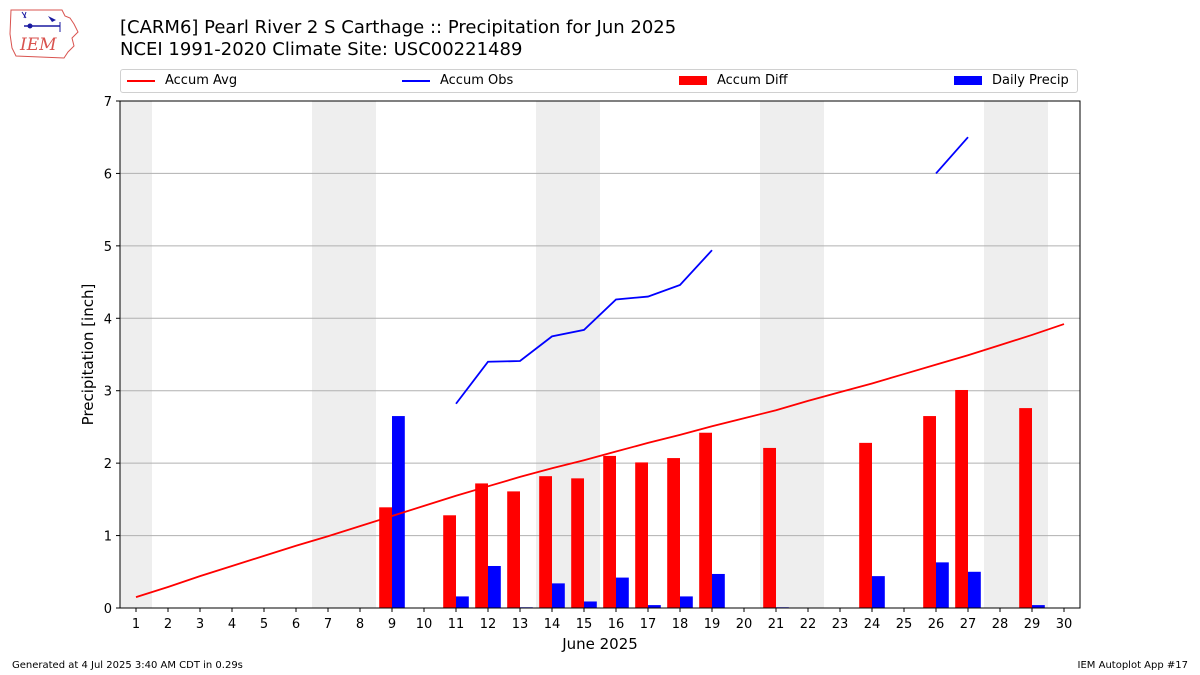 The image size is (1200, 675). Describe the element at coordinates (232, 624) in the screenshot. I see `x-tick-label: 4` at that location.